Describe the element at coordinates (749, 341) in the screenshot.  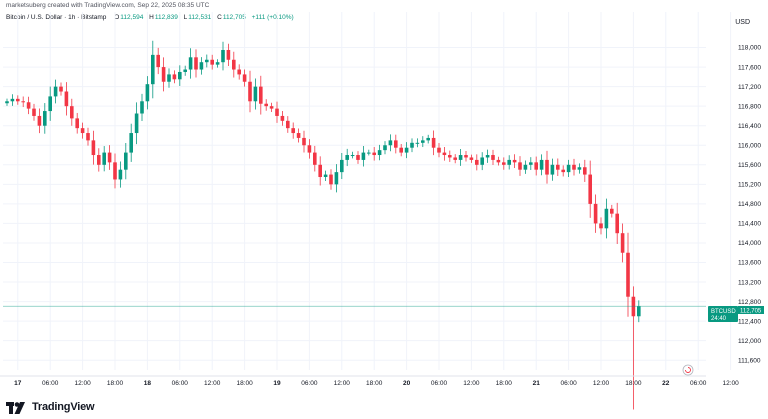
I see `y-tick-label: 112,000` at that location.